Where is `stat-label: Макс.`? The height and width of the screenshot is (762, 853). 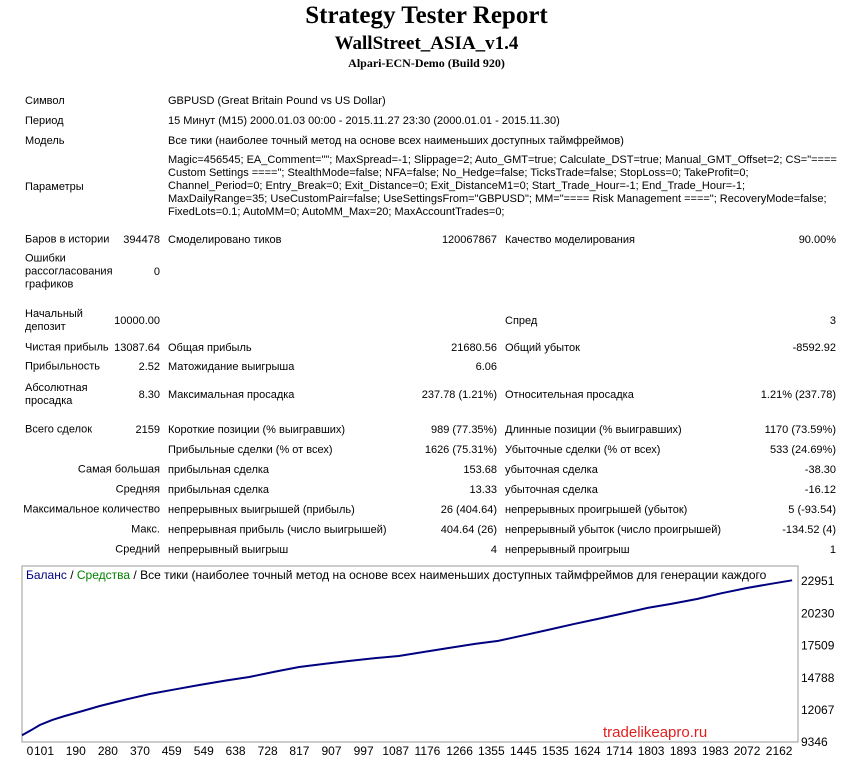 stat-label: Макс. is located at coordinates (145, 529).